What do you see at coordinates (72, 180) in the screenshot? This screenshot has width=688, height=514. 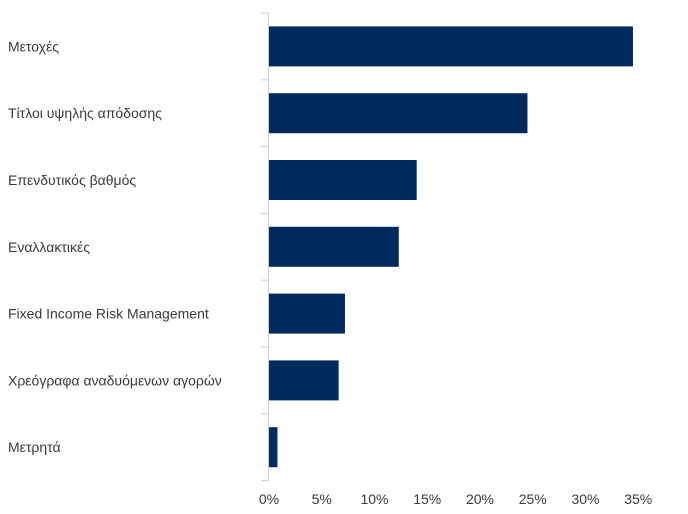 I see `category-label: Επενδυτικός βαθμός` at bounding box center [72, 180].